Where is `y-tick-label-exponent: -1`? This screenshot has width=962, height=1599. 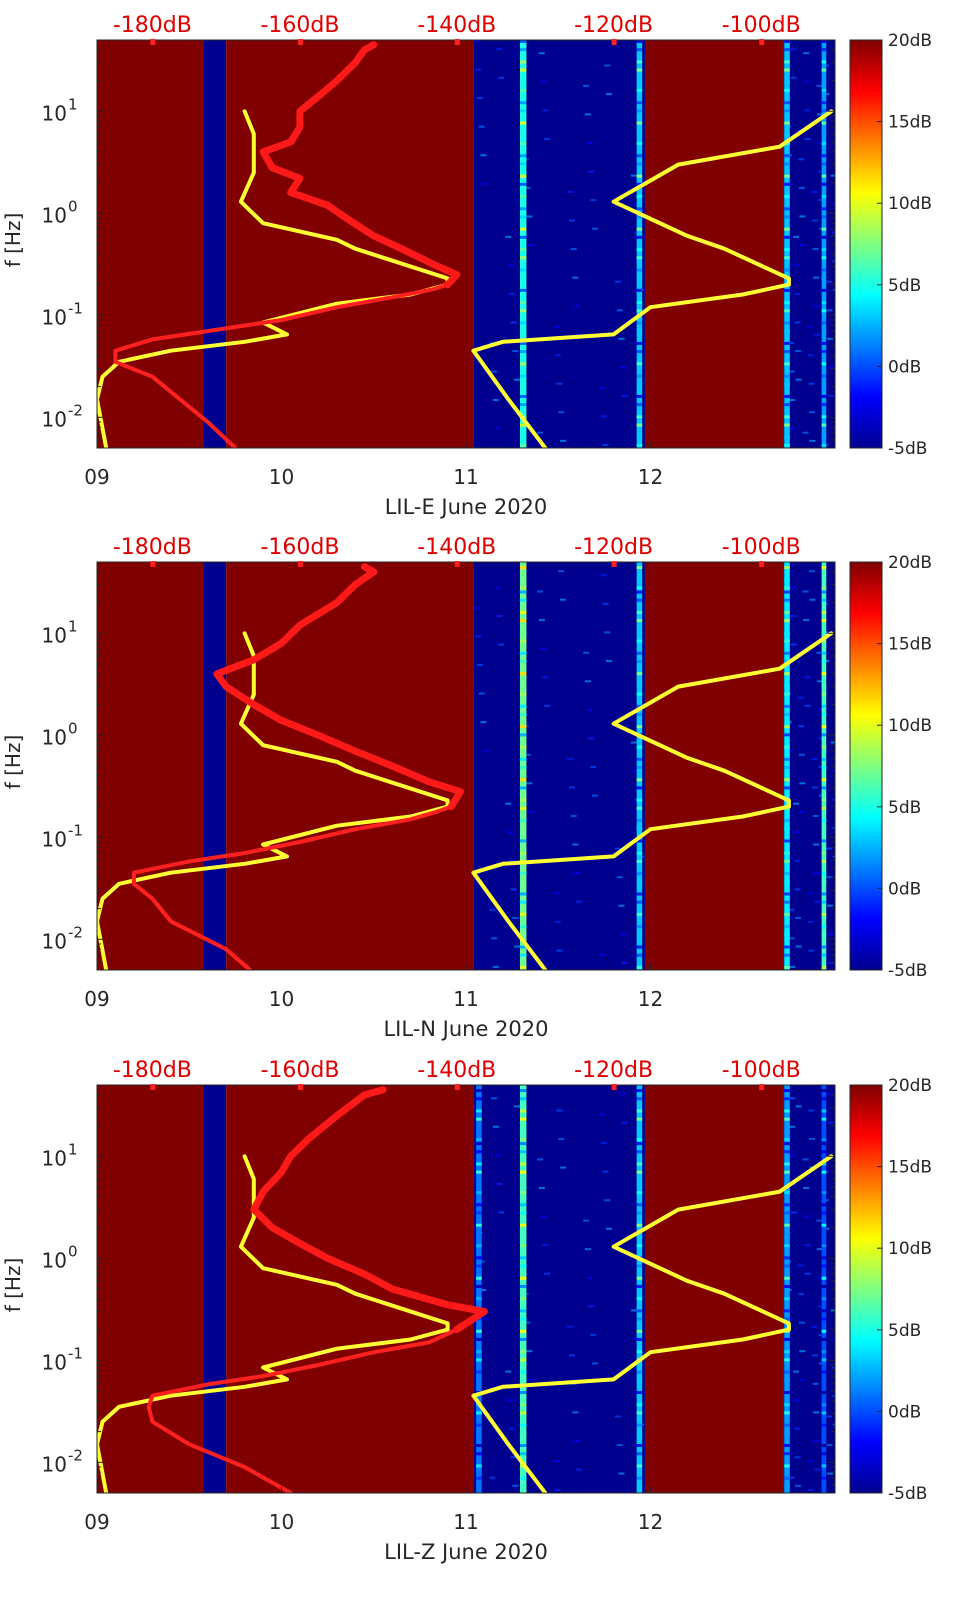
y-tick-label-exponent: -1 is located at coordinates (75, 1353).